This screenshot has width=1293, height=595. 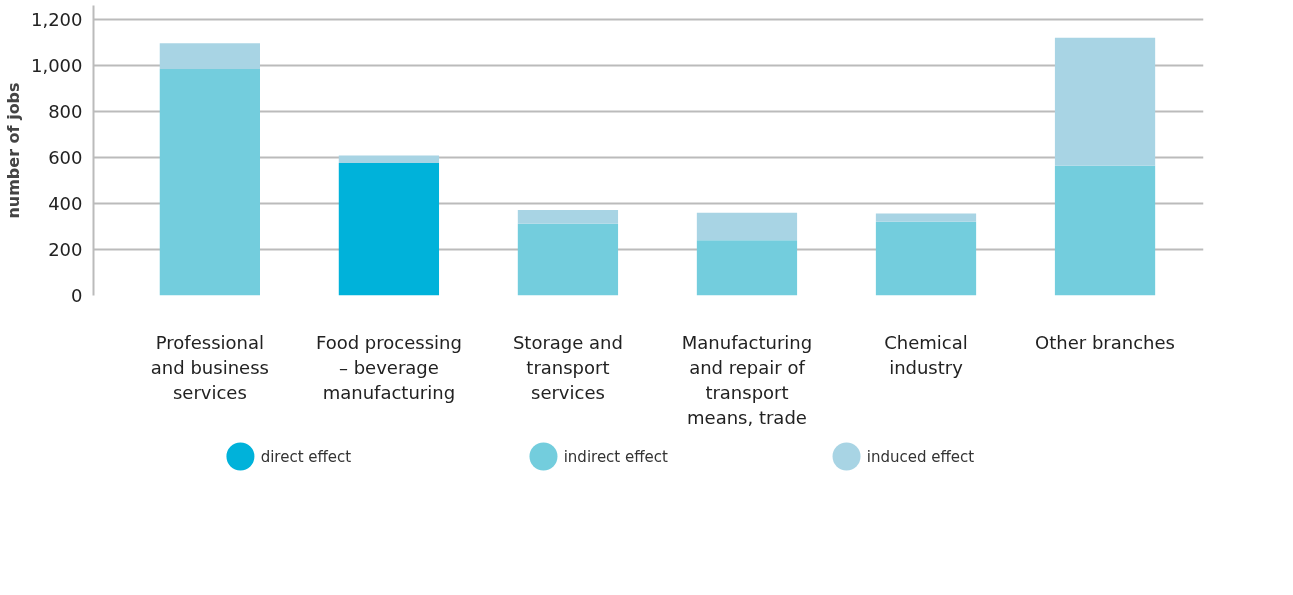 What do you see at coordinates (77, 295) in the screenshot?
I see `y-tick-label: 0` at bounding box center [77, 295].